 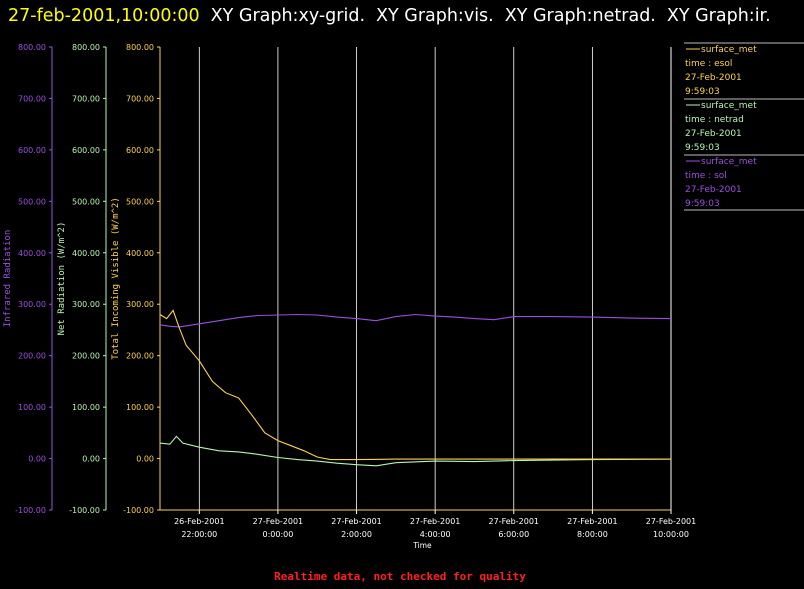 I want to click on x-tick-time-label: 0:00:00, so click(x=278, y=534).